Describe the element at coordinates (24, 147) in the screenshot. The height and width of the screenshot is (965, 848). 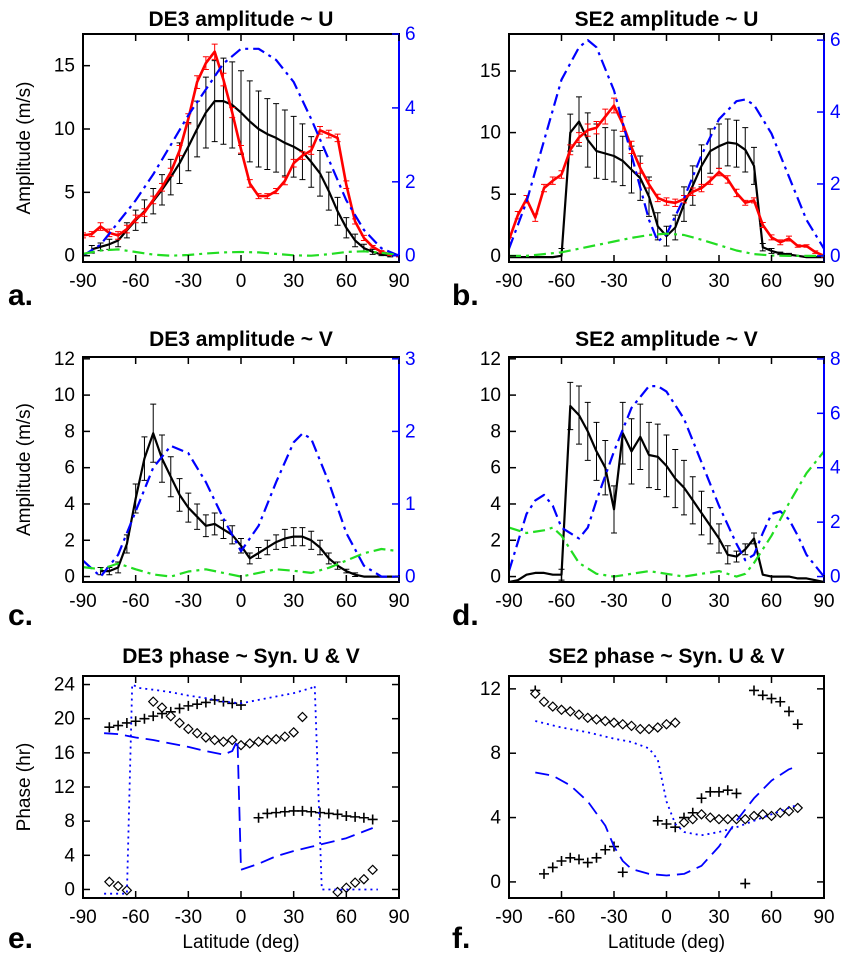
I see `y-axis-label: Amplitude (m/s)` at that location.